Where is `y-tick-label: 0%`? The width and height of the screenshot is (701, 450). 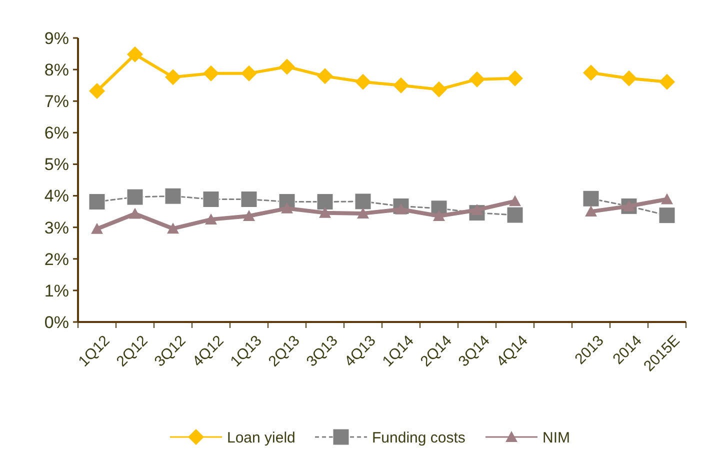 y-tick-label: 0% is located at coordinates (56, 322).